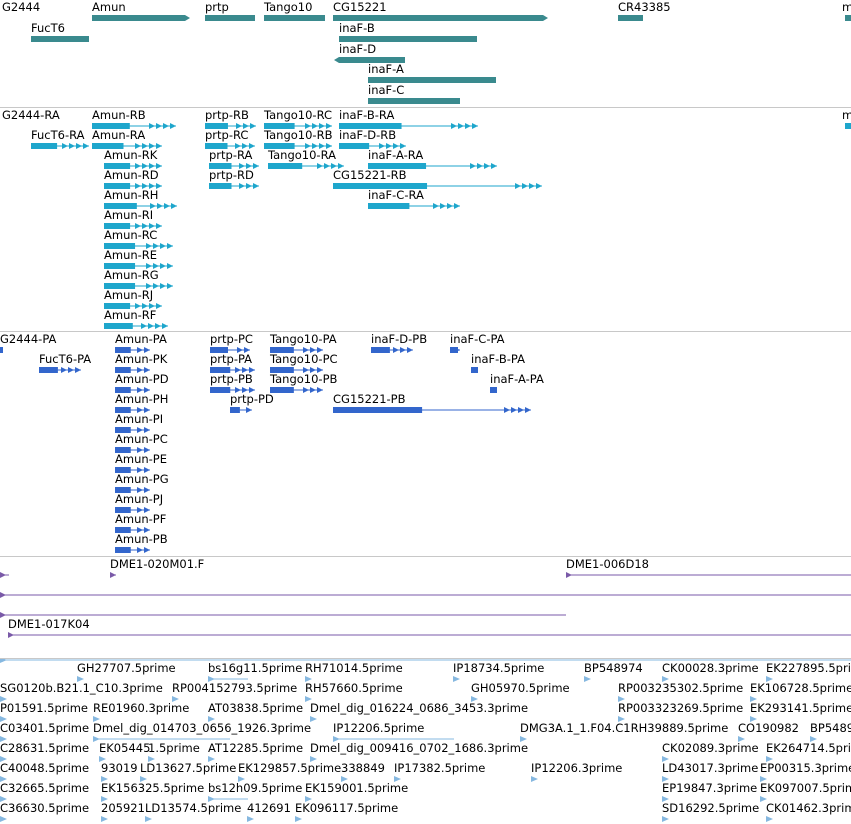 This screenshot has width=851, height=824. Describe the element at coordinates (304, 379) in the screenshot. I see `feature-label: Tango10-PB` at that location.